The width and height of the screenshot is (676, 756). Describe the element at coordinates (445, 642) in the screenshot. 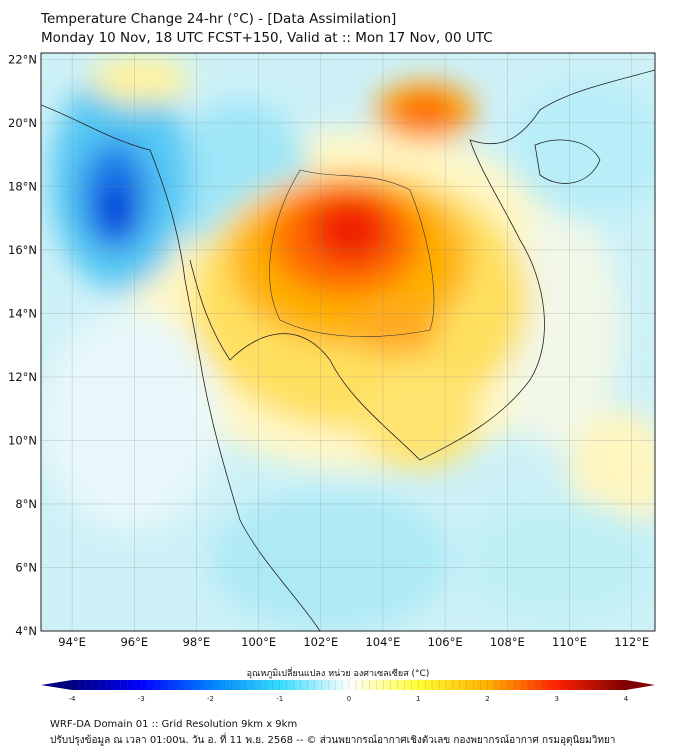

I see `lon-label: 106°E` at that location.